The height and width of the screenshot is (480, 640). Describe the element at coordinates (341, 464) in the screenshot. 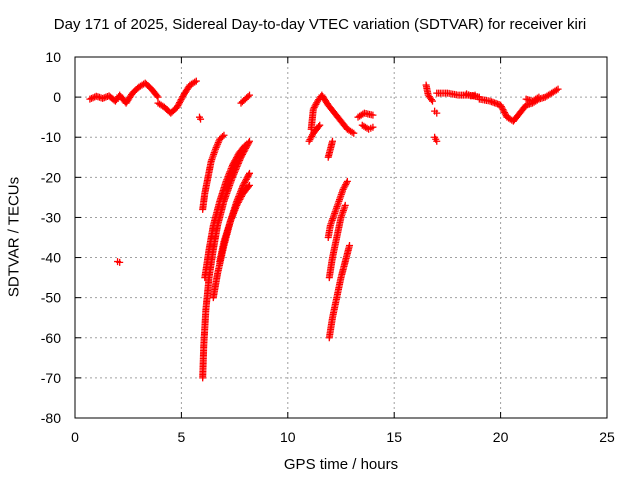

I see `x-axis-label: GPS time / hours` at that location.